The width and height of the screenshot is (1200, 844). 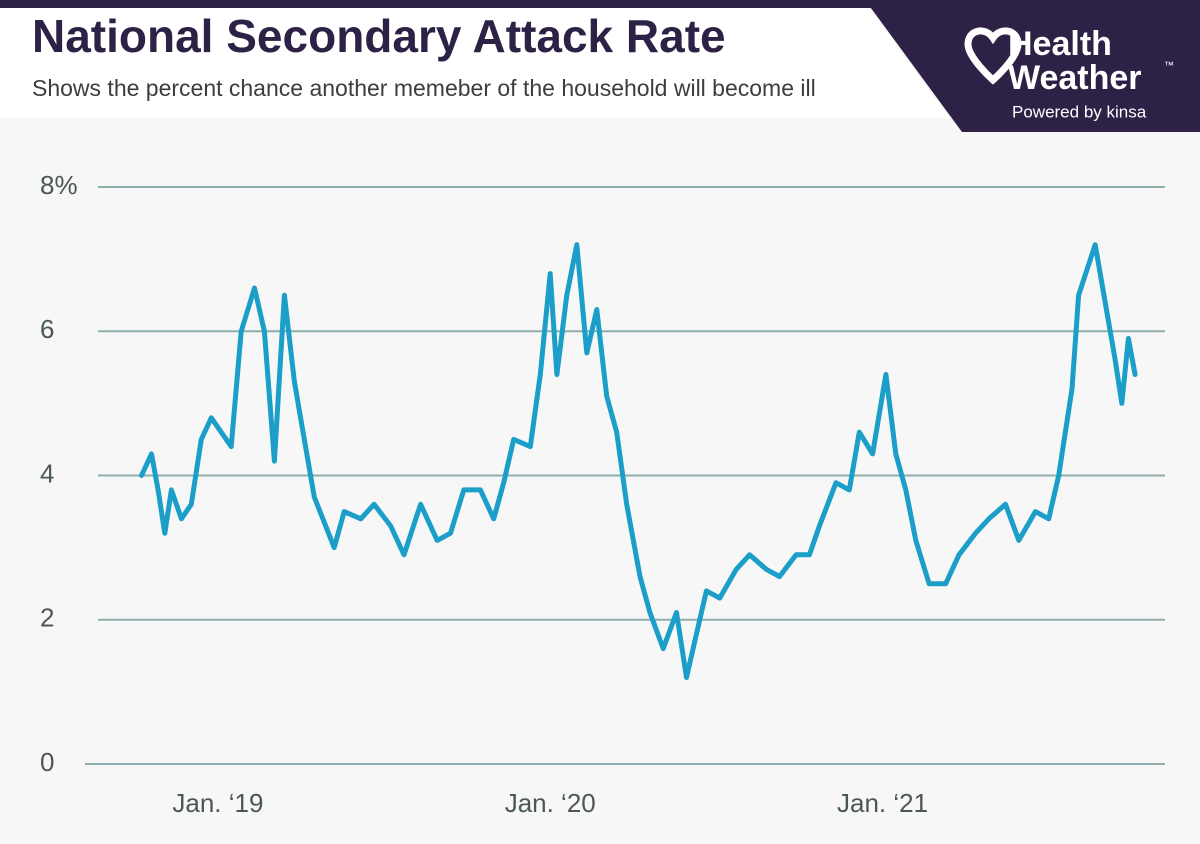 I want to click on top-stripe, so click(x=600, y=4).